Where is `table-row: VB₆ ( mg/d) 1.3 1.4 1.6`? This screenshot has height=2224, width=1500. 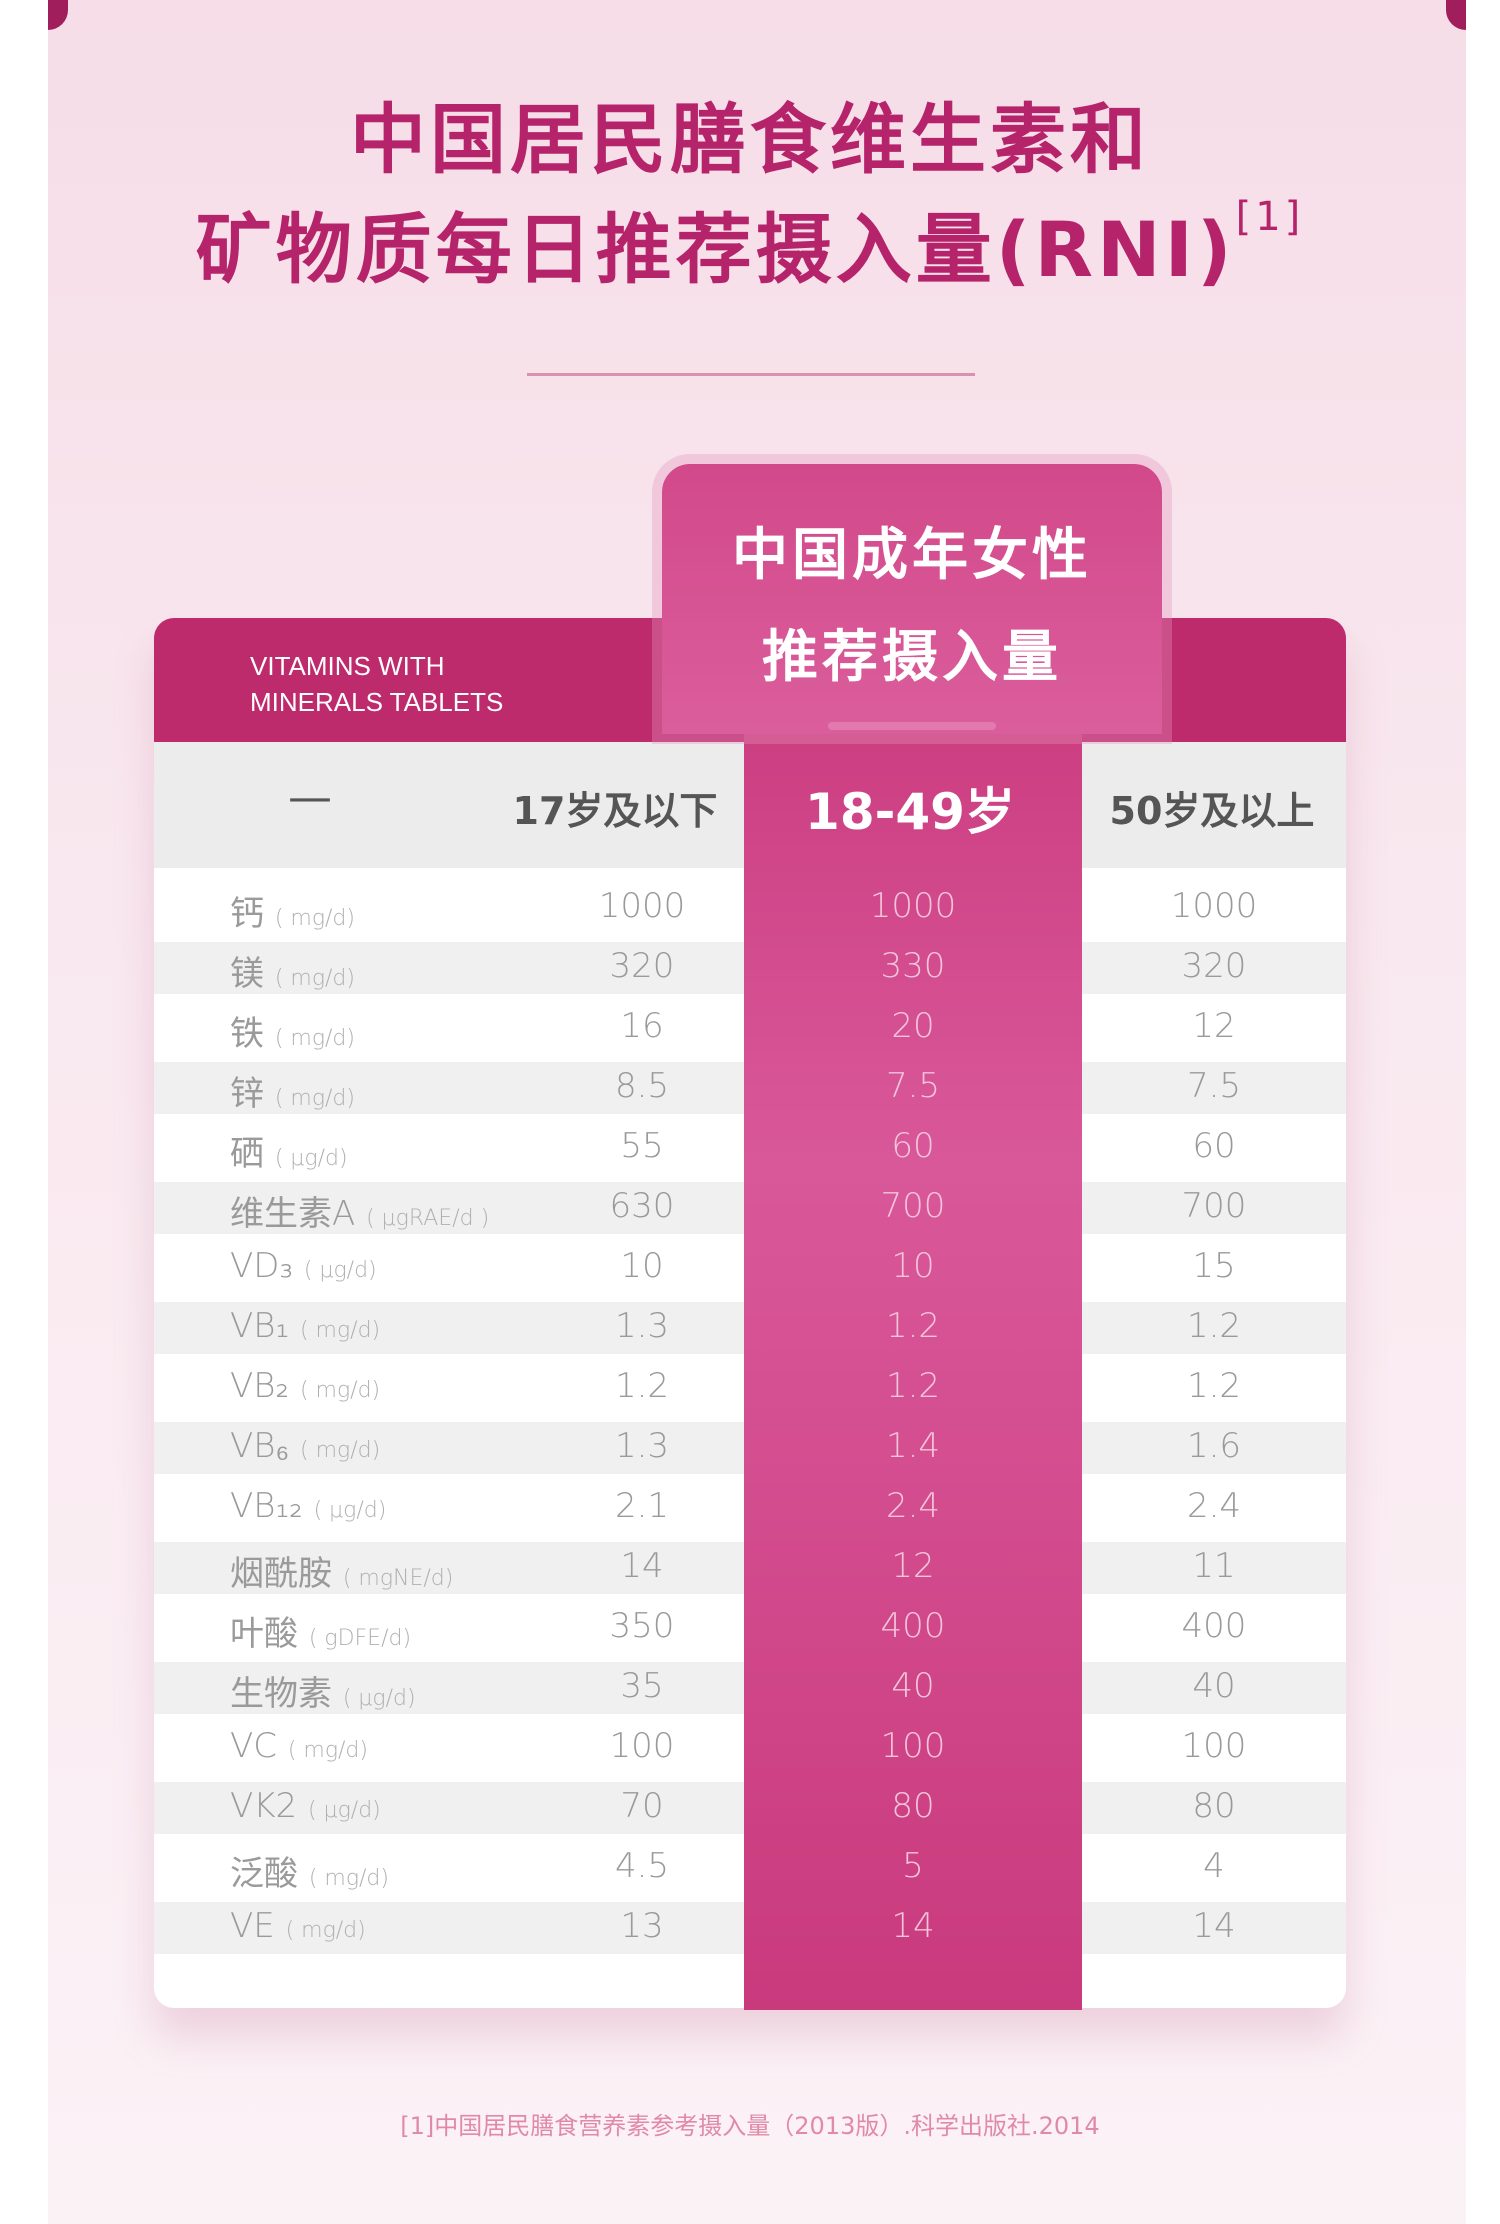 table-row: VB₆ ( mg/d) 1.3 1.4 1.6 is located at coordinates (750, 1448).